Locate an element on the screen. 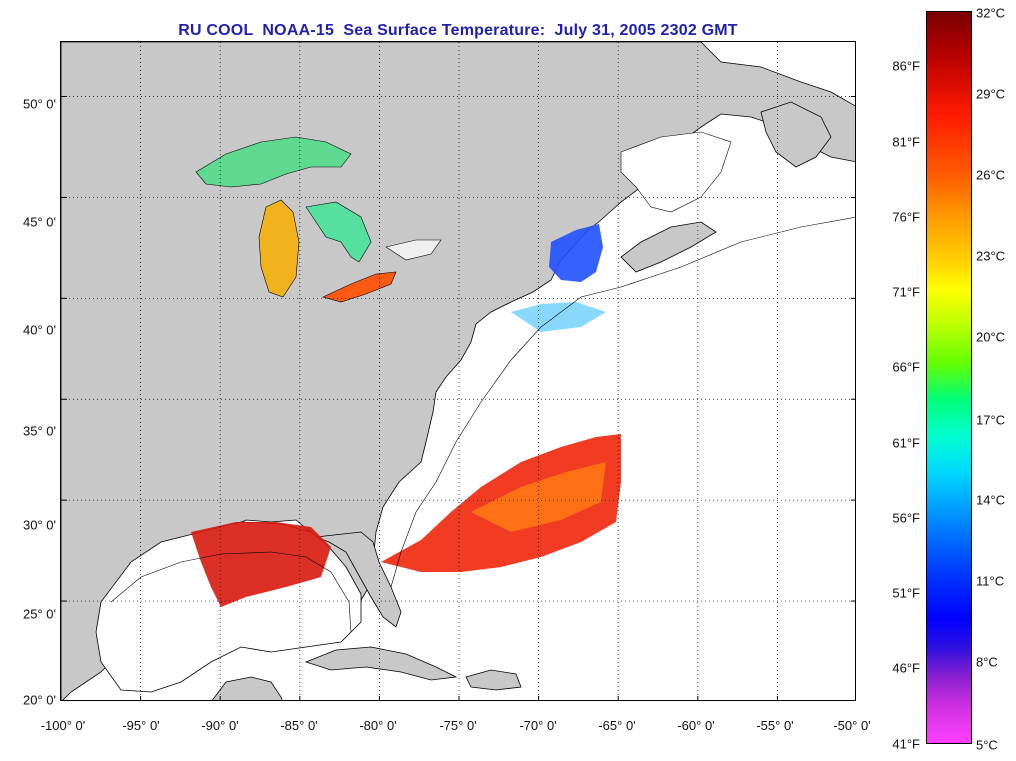  lat-tick-label: 45° 0' is located at coordinates (39, 222).